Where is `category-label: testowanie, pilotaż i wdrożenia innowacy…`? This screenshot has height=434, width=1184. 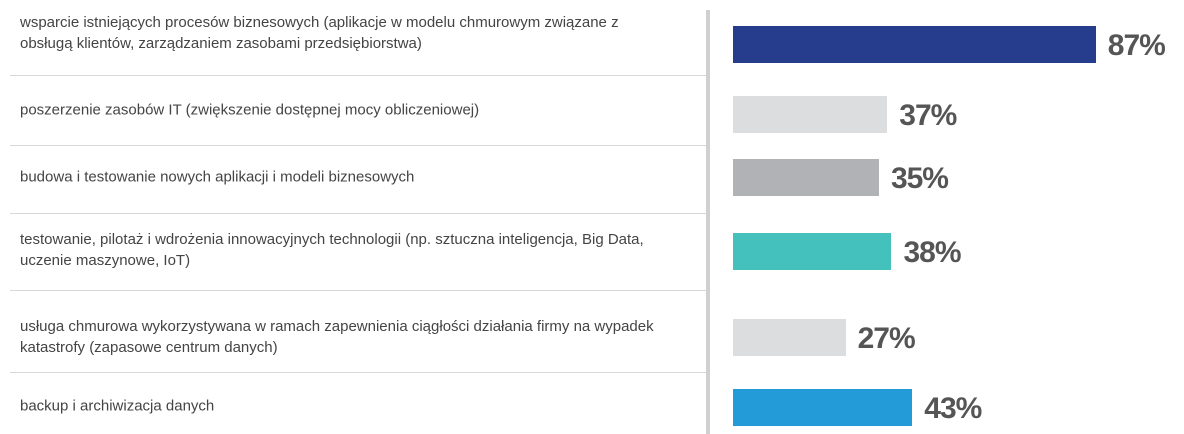 category-label: testowanie, pilotaż i wdrożenia innowacy… is located at coordinates (332, 250).